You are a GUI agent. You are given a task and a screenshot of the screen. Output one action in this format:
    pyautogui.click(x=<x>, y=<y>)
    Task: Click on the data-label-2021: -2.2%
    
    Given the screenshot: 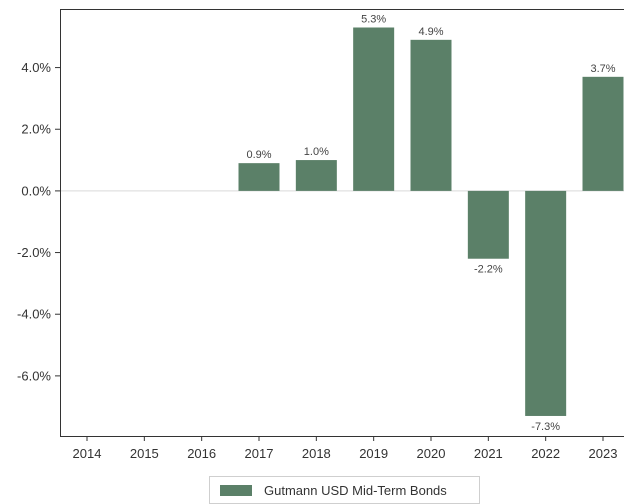 What is the action you would take?
    pyautogui.click(x=488, y=270)
    